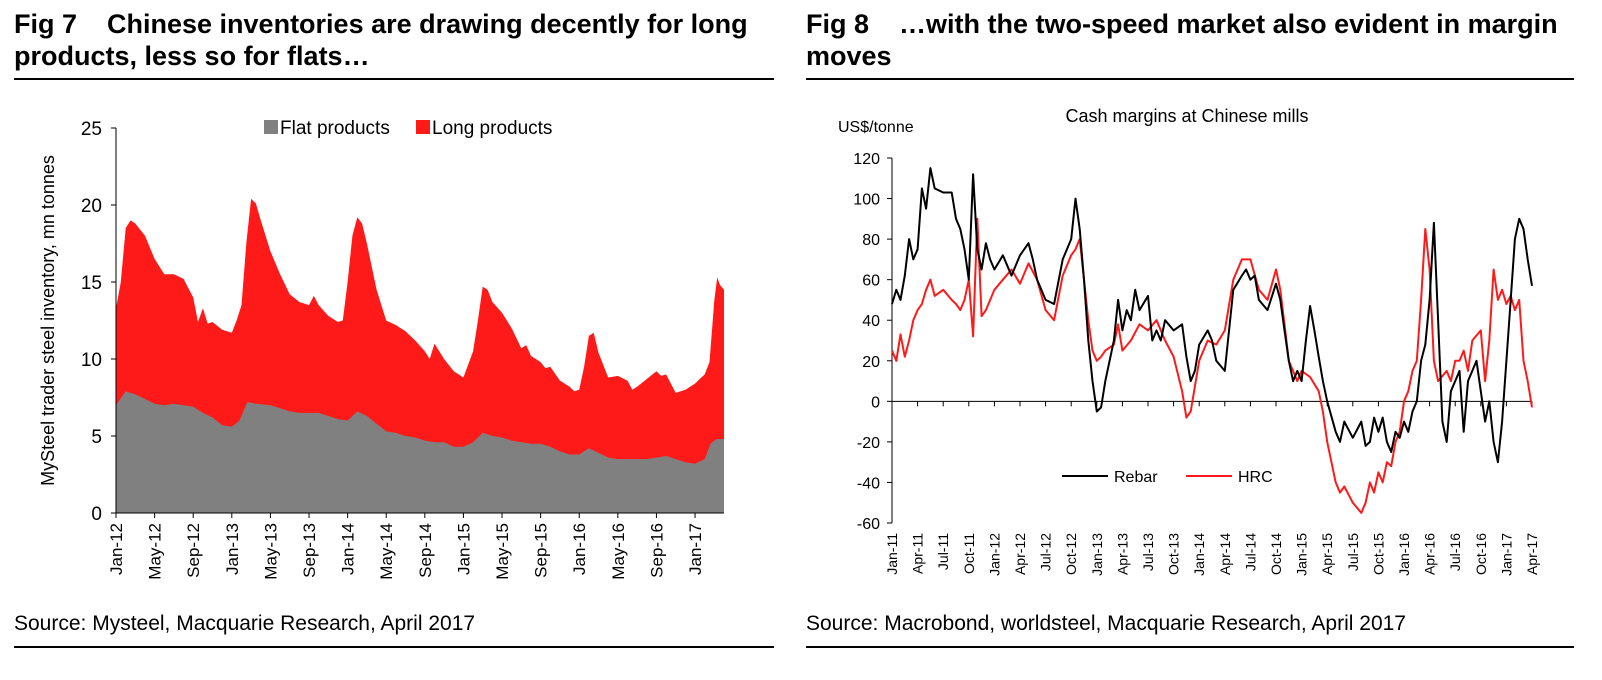 The width and height of the screenshot is (1602, 680). I want to click on x-tick-label: May-13, so click(270, 551).